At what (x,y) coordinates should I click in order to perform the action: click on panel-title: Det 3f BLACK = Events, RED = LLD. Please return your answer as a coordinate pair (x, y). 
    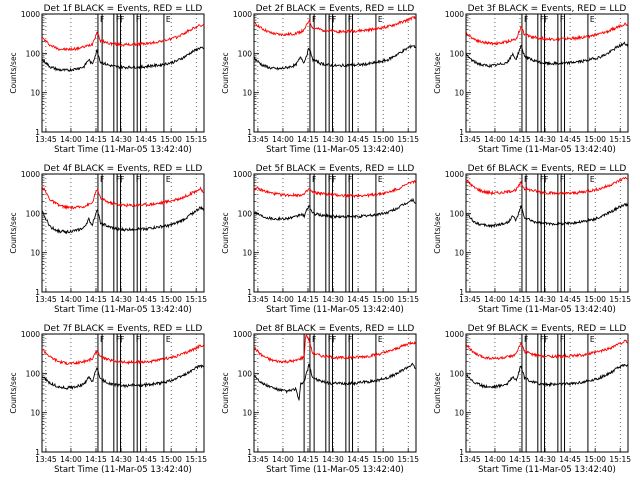
    Looking at the image, I should click on (547, 9).